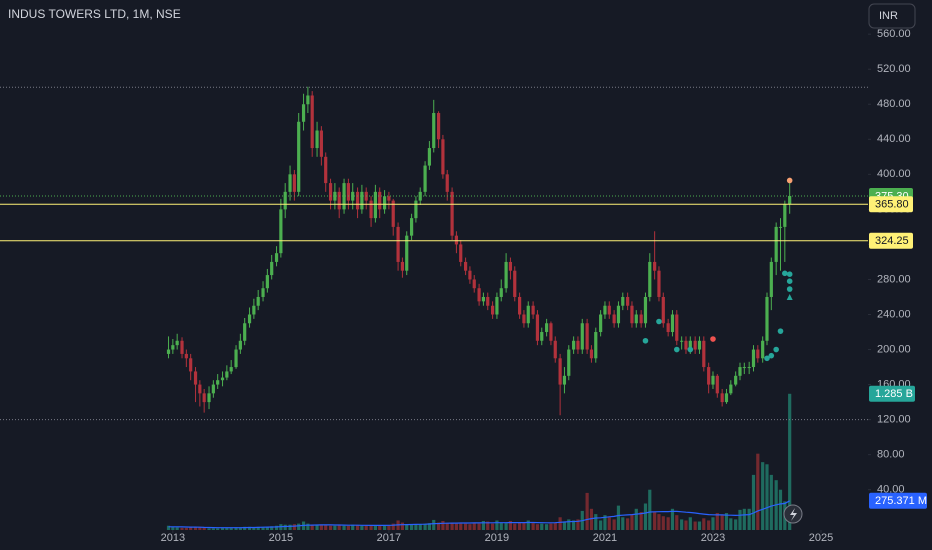  Describe the element at coordinates (894, 69) in the screenshot. I see `y-tick-label: 520.00` at that location.